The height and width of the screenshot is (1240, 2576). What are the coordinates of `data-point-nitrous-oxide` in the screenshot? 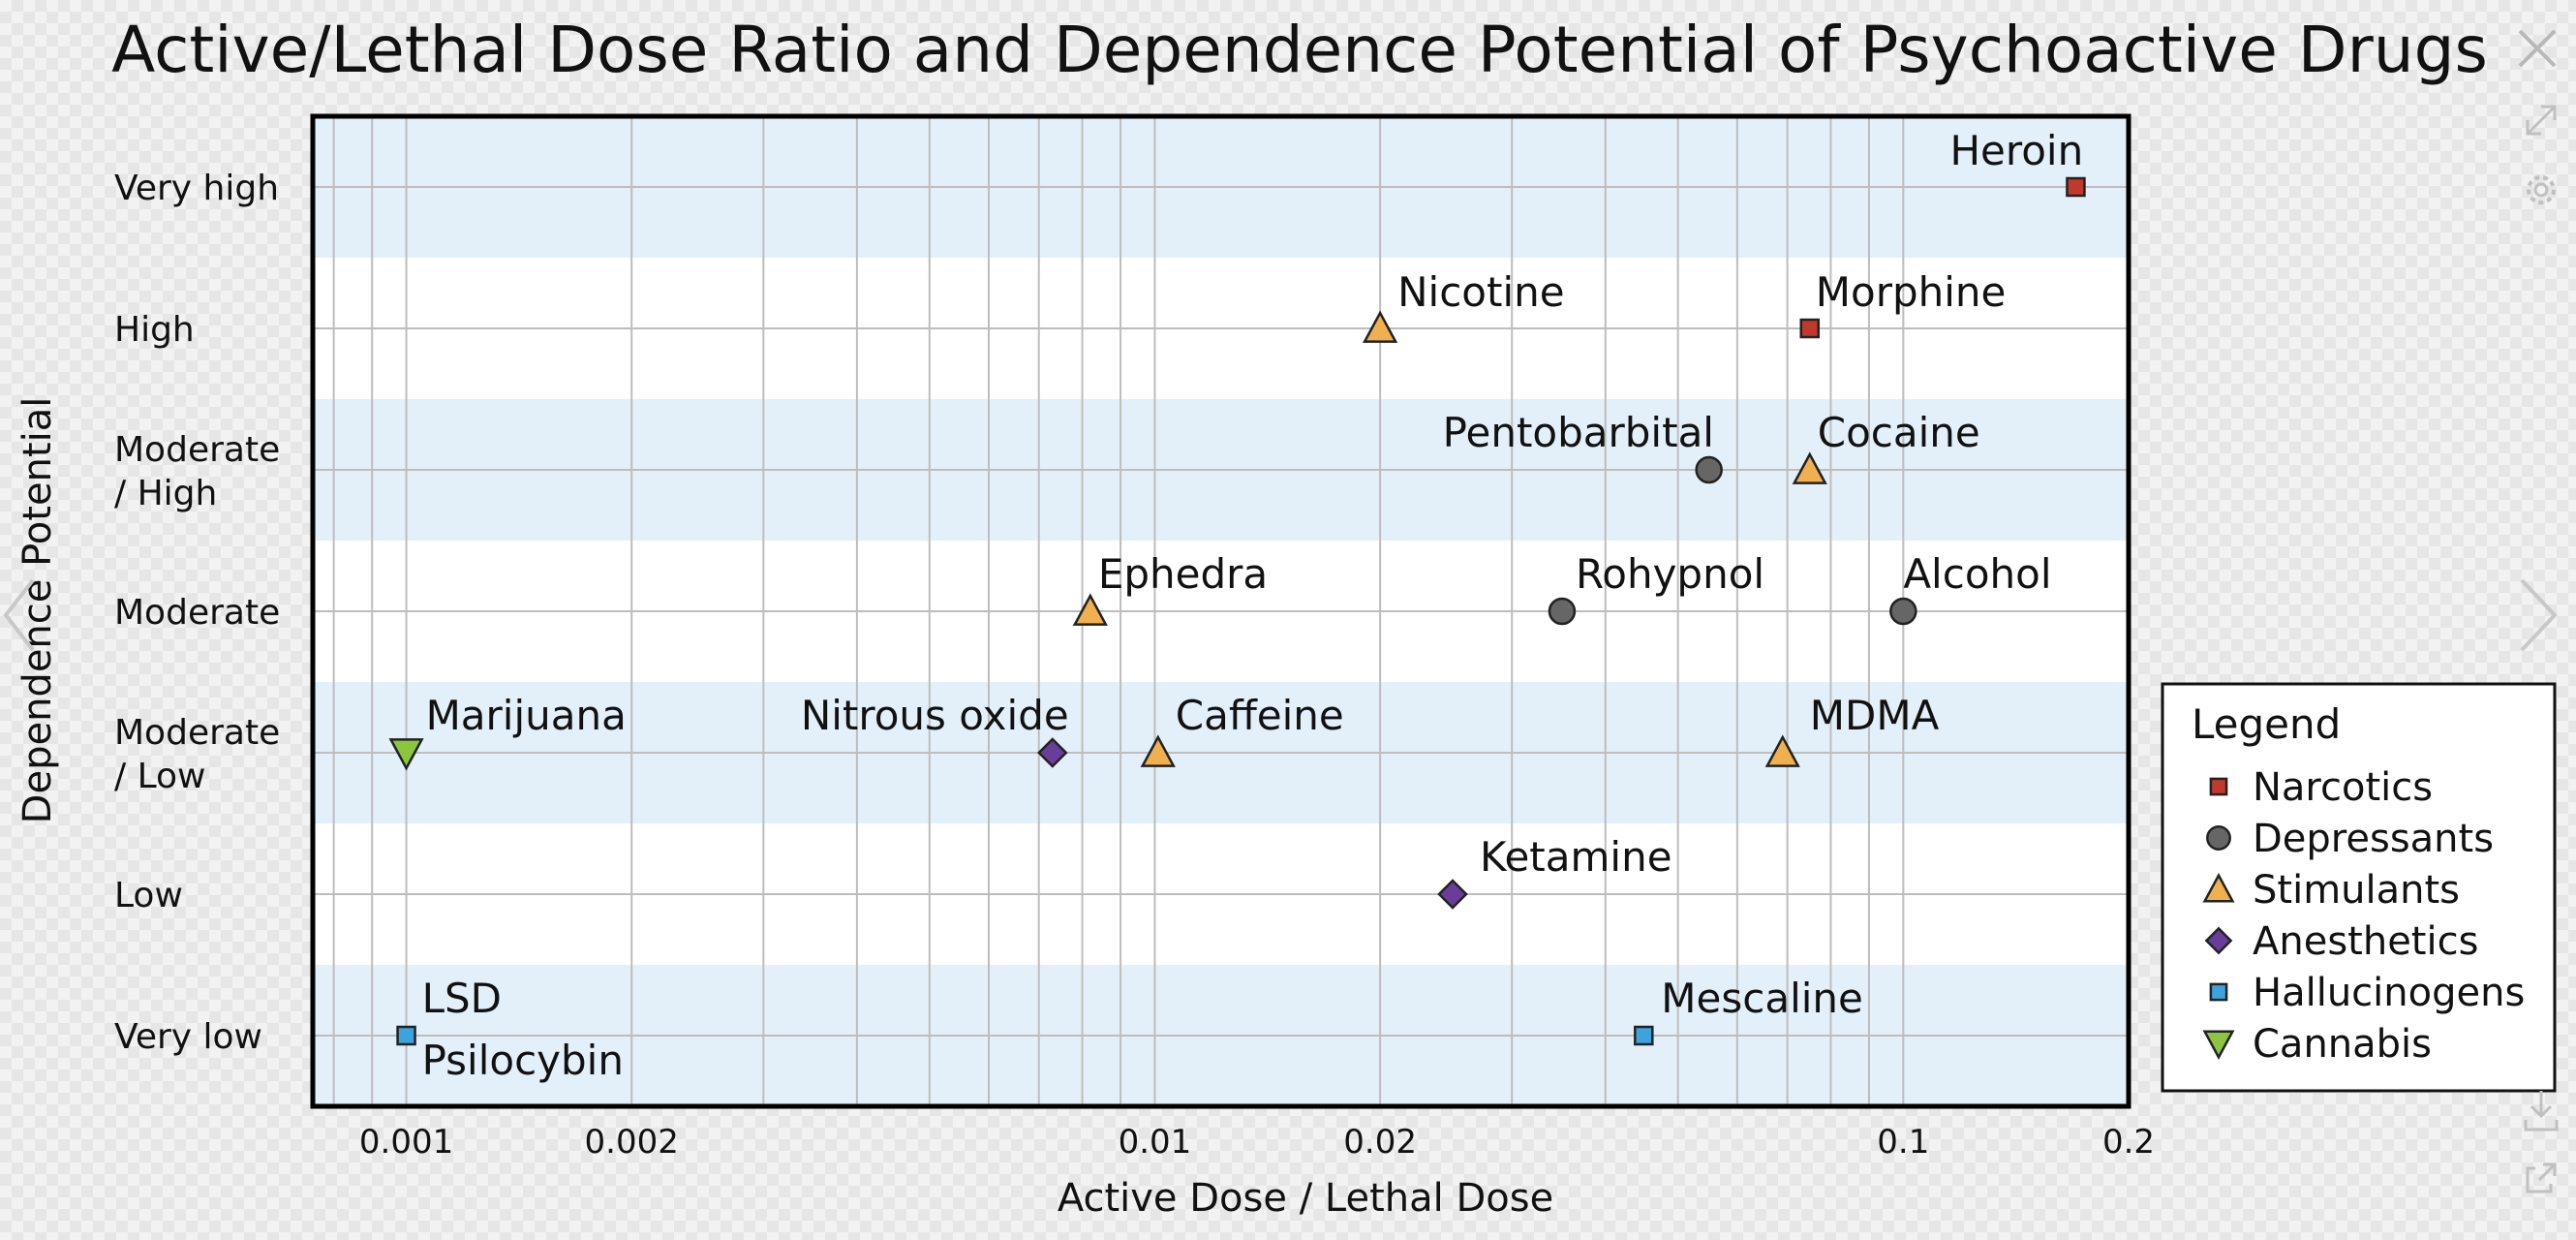 It's located at (1052, 752).